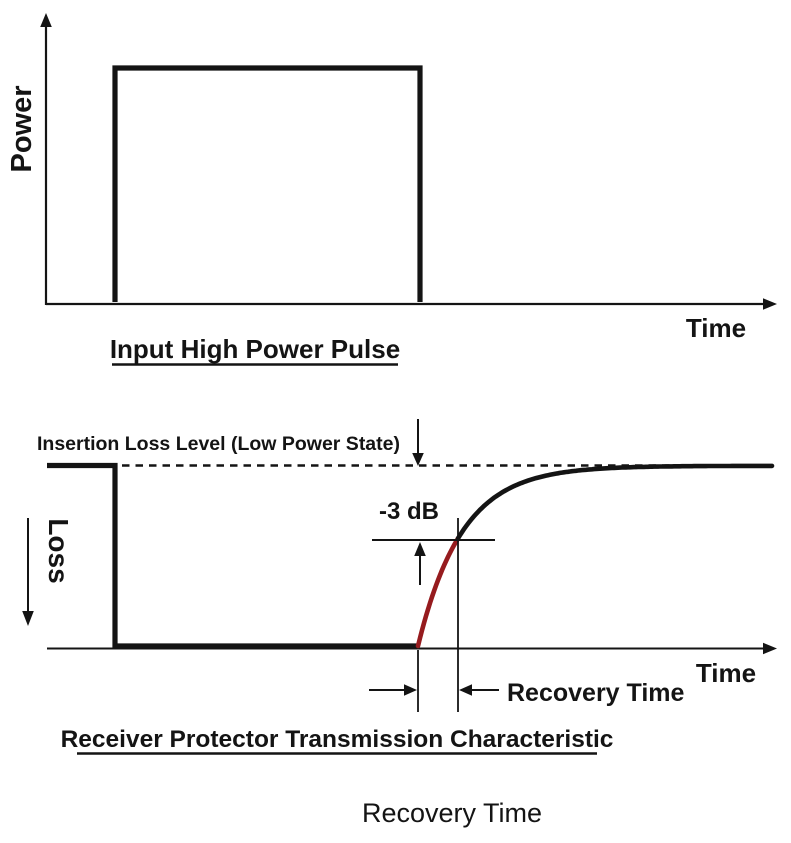 This screenshot has width=791, height=843. Describe the element at coordinates (452, 813) in the screenshot. I see `figure-caption: Recovery Time` at that location.